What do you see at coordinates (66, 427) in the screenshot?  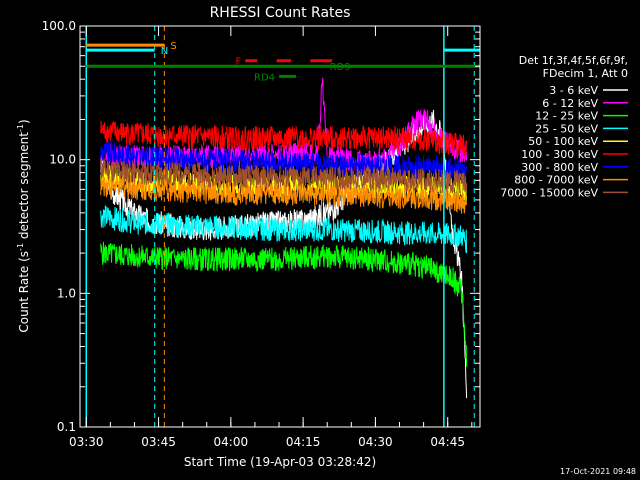 I see `y-tick-label-0: 0.1` at bounding box center [66, 427].